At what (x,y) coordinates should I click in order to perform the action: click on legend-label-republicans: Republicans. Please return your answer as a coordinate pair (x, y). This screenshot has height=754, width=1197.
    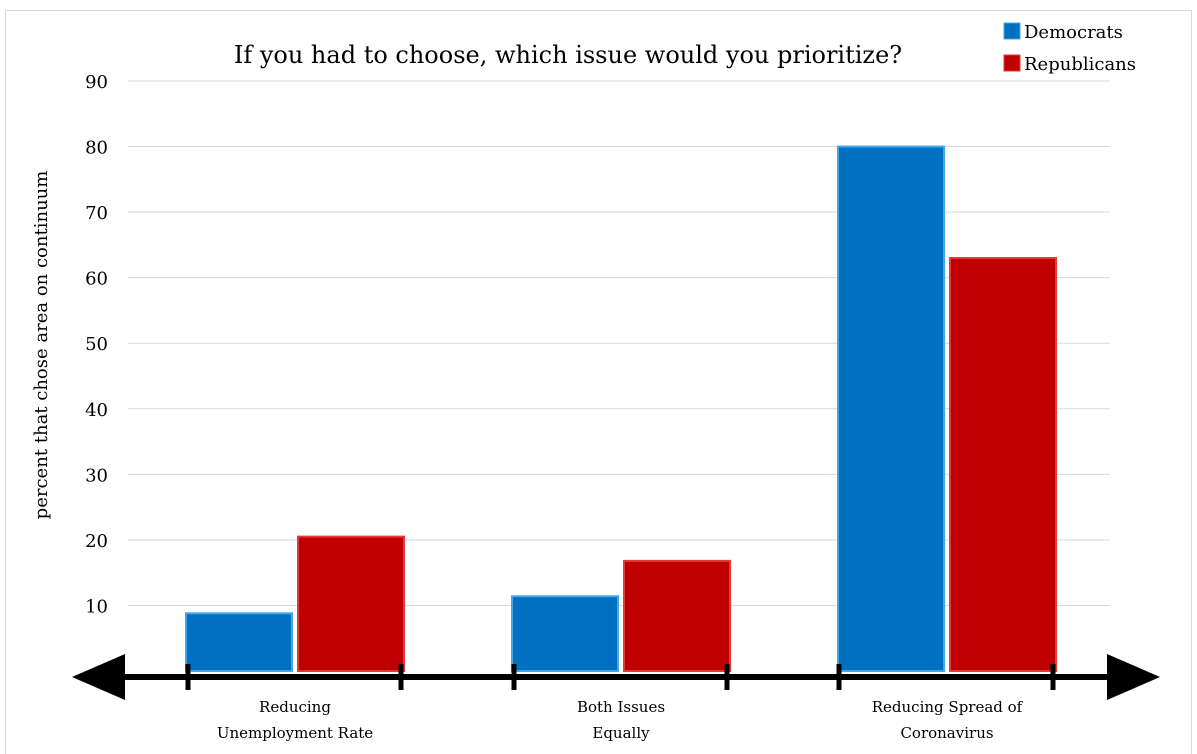
    Looking at the image, I should click on (1080, 64).